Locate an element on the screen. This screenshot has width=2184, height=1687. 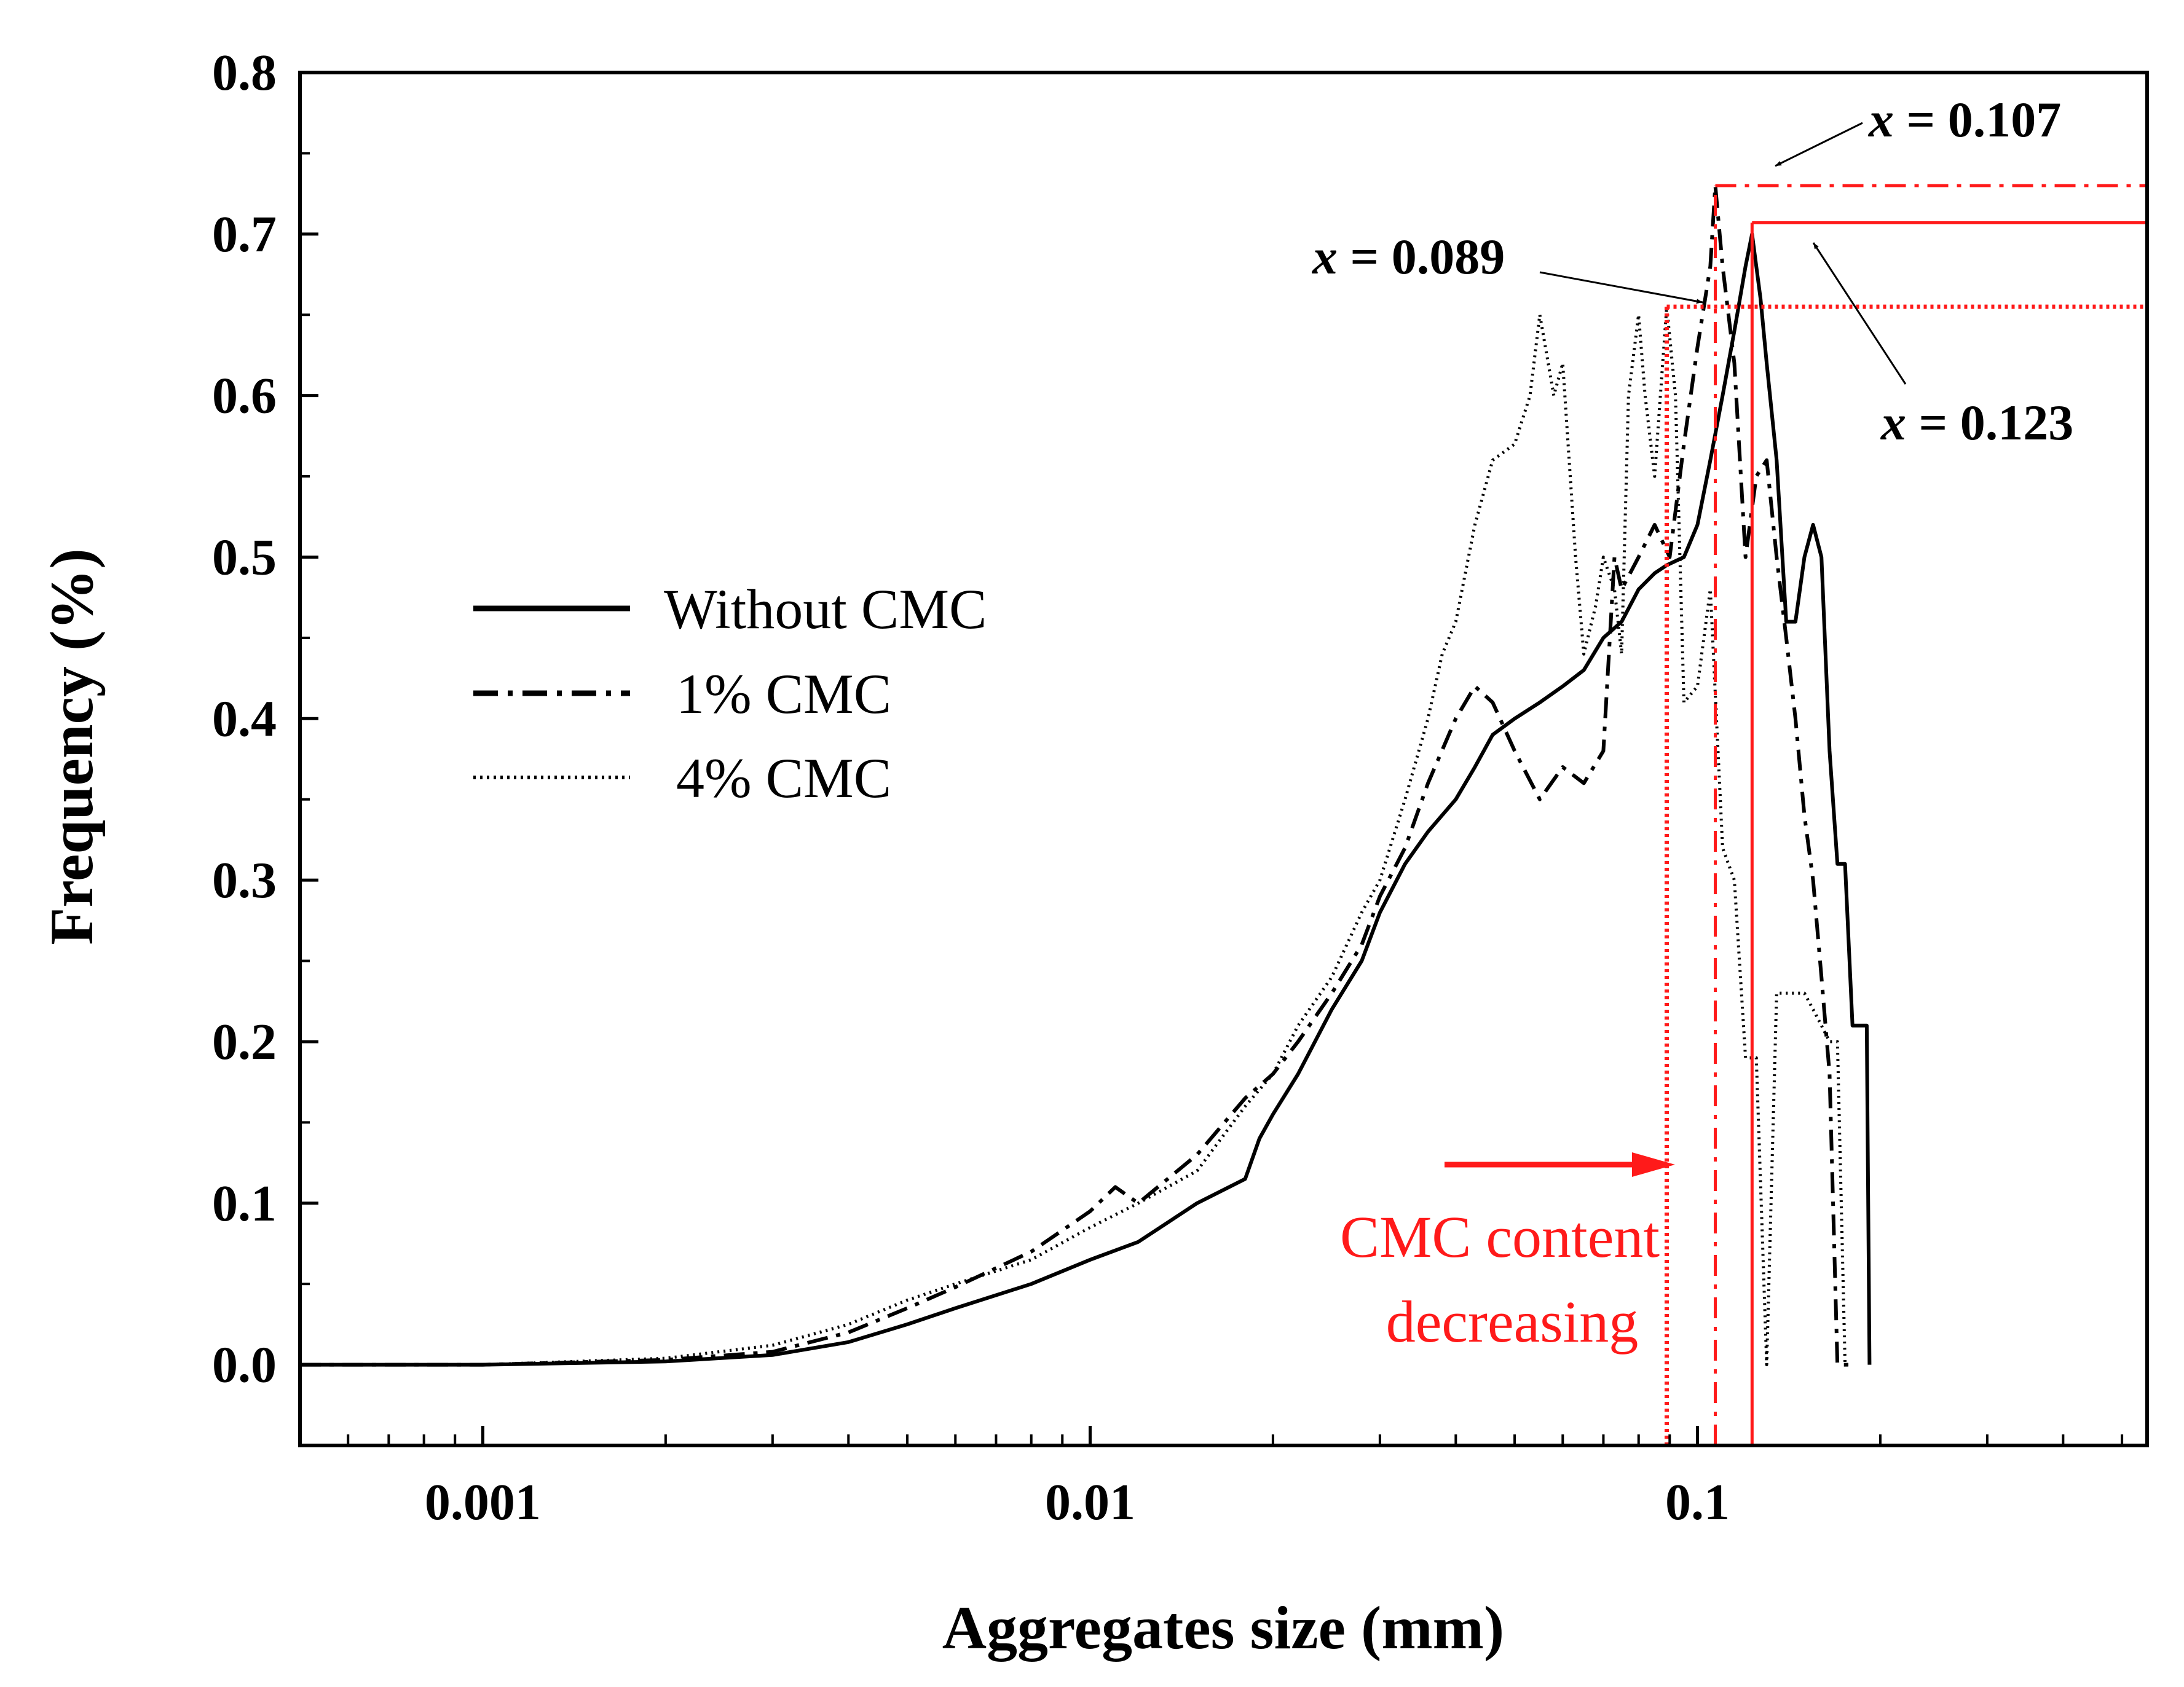
y-tick-label: 0.7 is located at coordinates (244, 234).